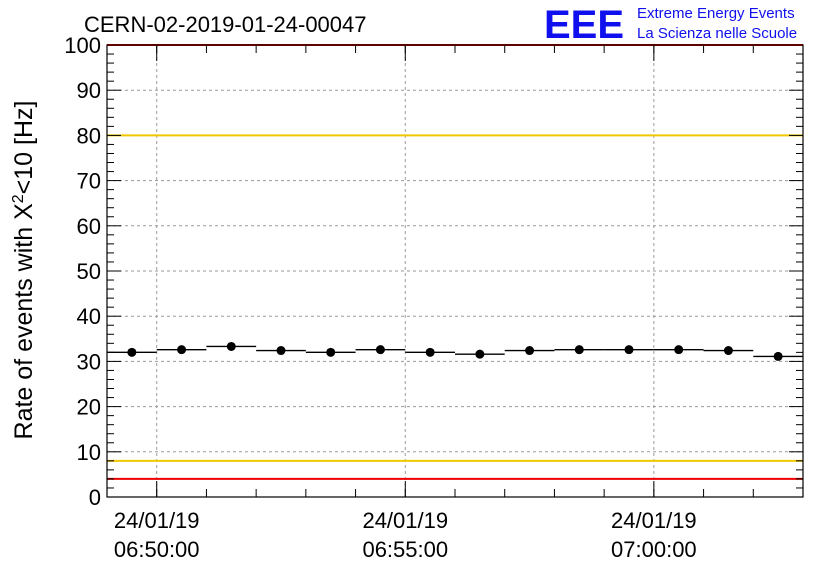 This screenshot has width=836, height=577. I want to click on y-axis-label: Rate of events with X2<10 [Hz], so click(24, 270).